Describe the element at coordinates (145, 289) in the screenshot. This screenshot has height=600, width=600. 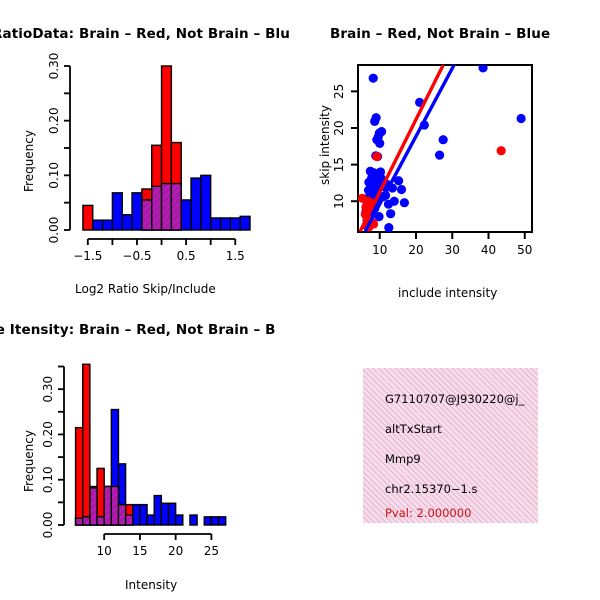
I see `histogram-ratio-xlabel: Log2 Ratio Skip/Include` at that location.